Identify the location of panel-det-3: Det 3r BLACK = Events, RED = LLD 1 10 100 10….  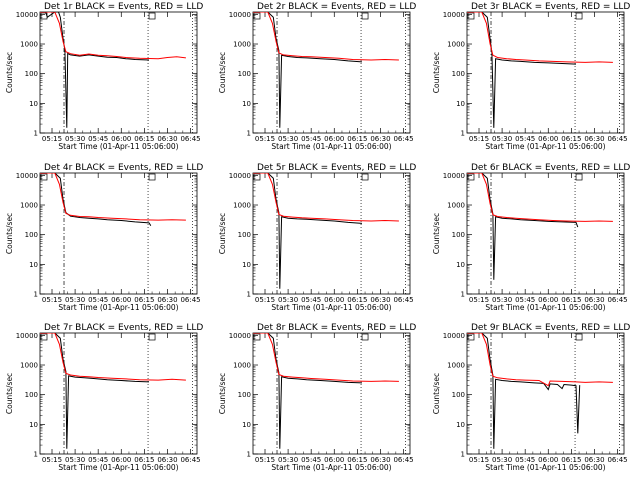
(531, 76).